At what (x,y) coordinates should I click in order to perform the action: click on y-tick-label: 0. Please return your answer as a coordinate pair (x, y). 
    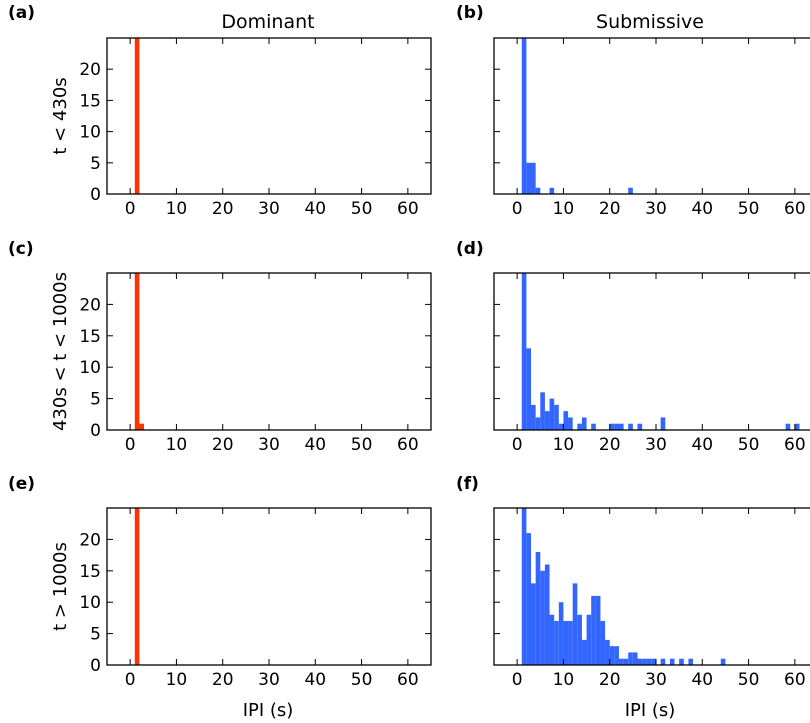
    Looking at the image, I should click on (95, 666).